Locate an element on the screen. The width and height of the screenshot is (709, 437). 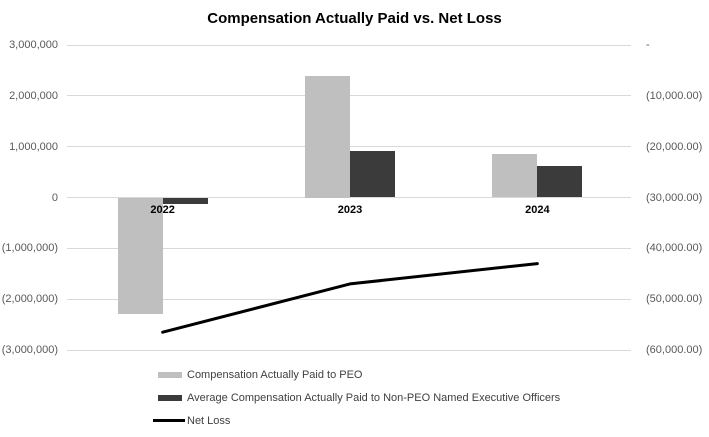
bar-peo-2022 is located at coordinates (140, 256).